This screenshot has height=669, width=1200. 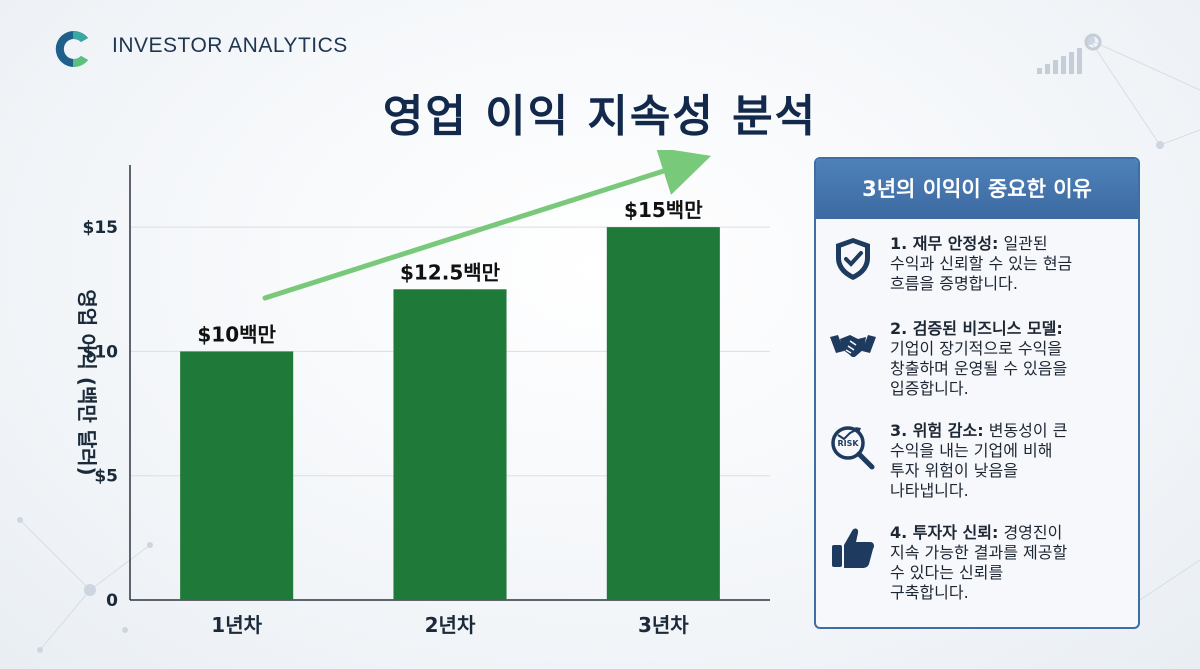 I want to click on bar-data-label: $10백만, so click(x=236, y=334).